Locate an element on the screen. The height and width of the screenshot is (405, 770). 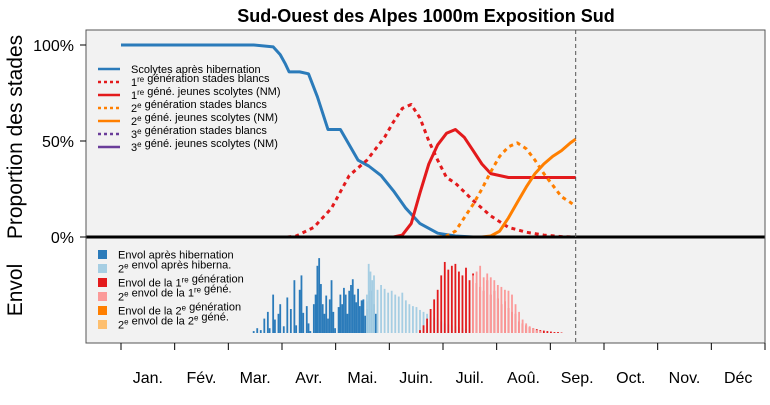
x-tick-label: Juil. is located at coordinates (470, 378).